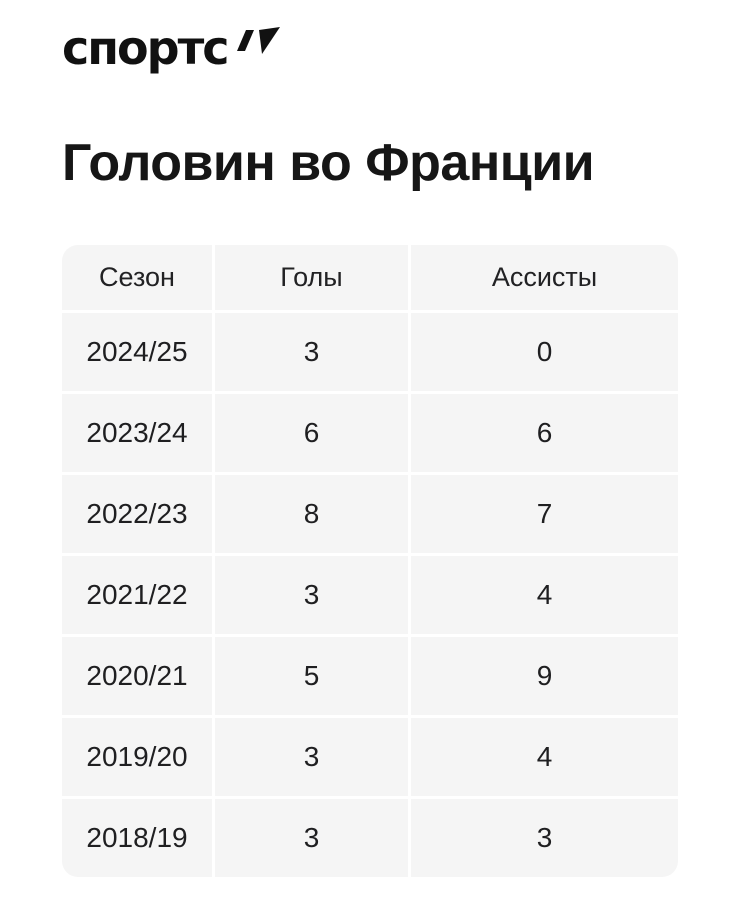  What do you see at coordinates (311, 514) in the screenshot?
I see `cell-goals: 8` at bounding box center [311, 514].